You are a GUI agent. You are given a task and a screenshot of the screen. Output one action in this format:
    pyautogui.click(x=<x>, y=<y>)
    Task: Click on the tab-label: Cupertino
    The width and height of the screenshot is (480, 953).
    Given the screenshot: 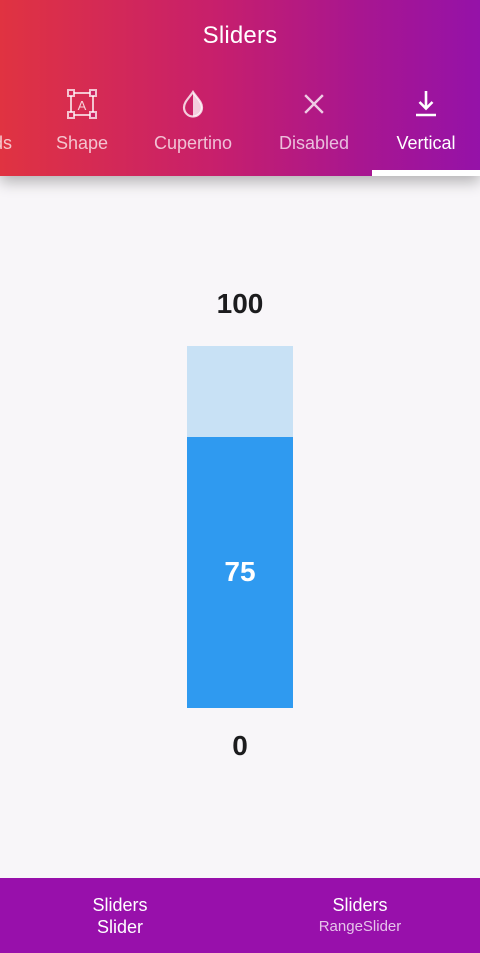 What is the action you would take?
    pyautogui.click(x=193, y=143)
    